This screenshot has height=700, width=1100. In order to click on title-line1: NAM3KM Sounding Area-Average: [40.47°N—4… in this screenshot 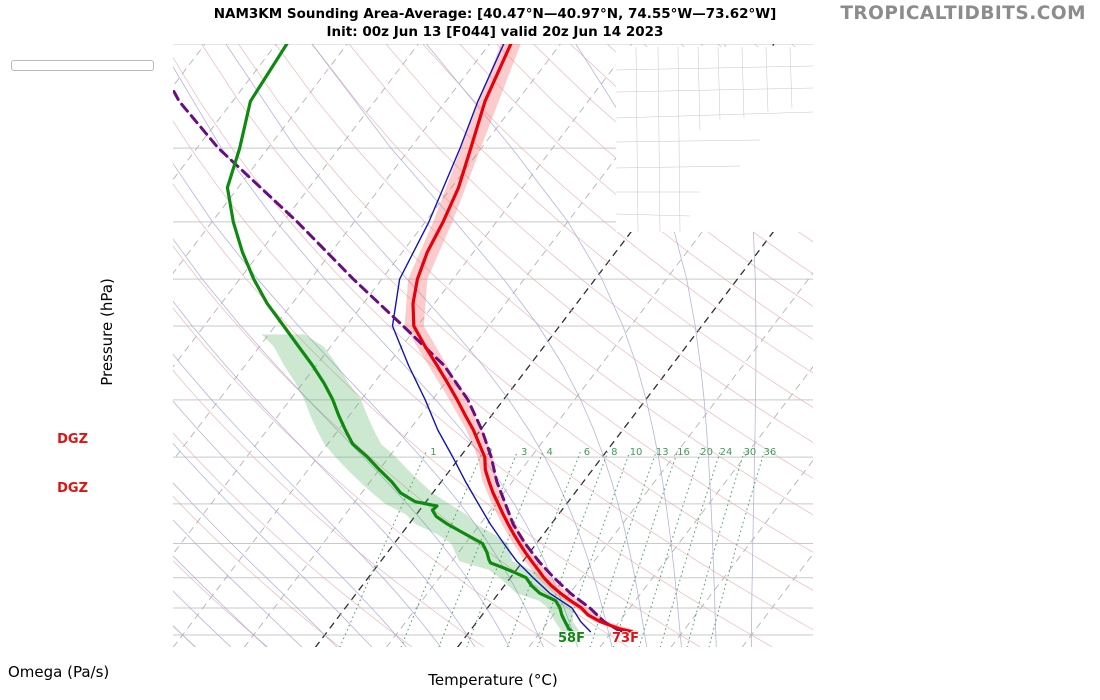, I will do `click(495, 14)`.